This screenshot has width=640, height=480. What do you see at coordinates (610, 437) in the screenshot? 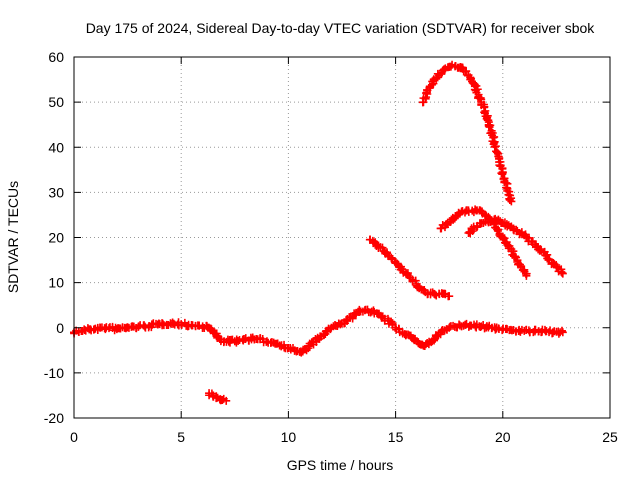
I see `x-tick-label: 25` at bounding box center [610, 437].